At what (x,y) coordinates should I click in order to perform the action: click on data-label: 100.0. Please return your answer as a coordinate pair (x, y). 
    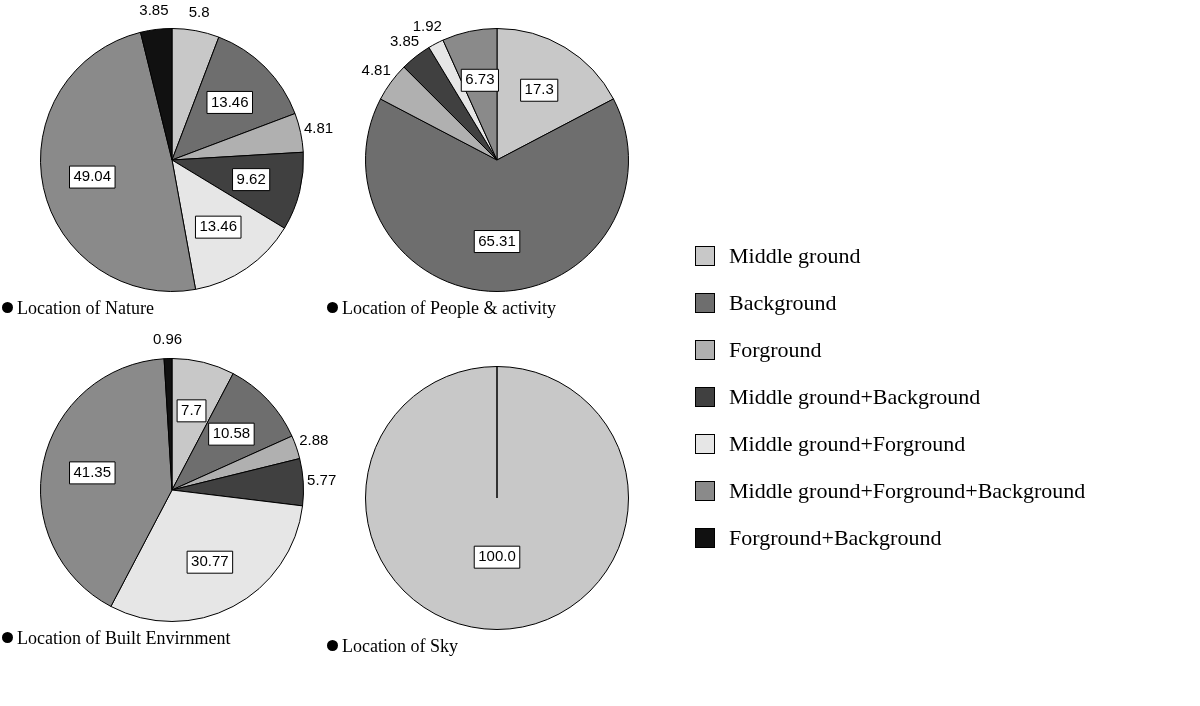
    Looking at the image, I should click on (497, 556).